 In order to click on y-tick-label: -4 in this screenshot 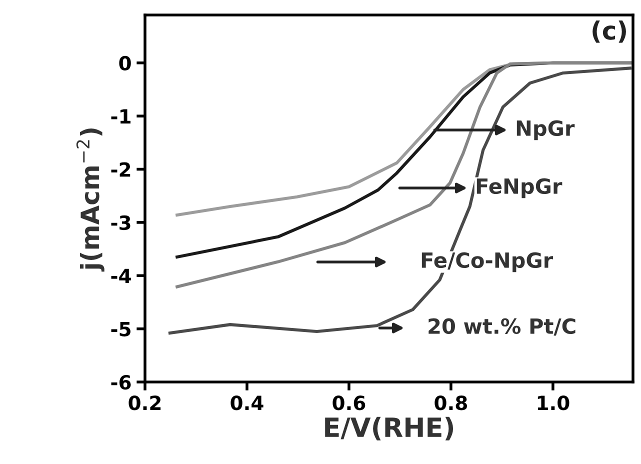, I will do `click(121, 276)`.